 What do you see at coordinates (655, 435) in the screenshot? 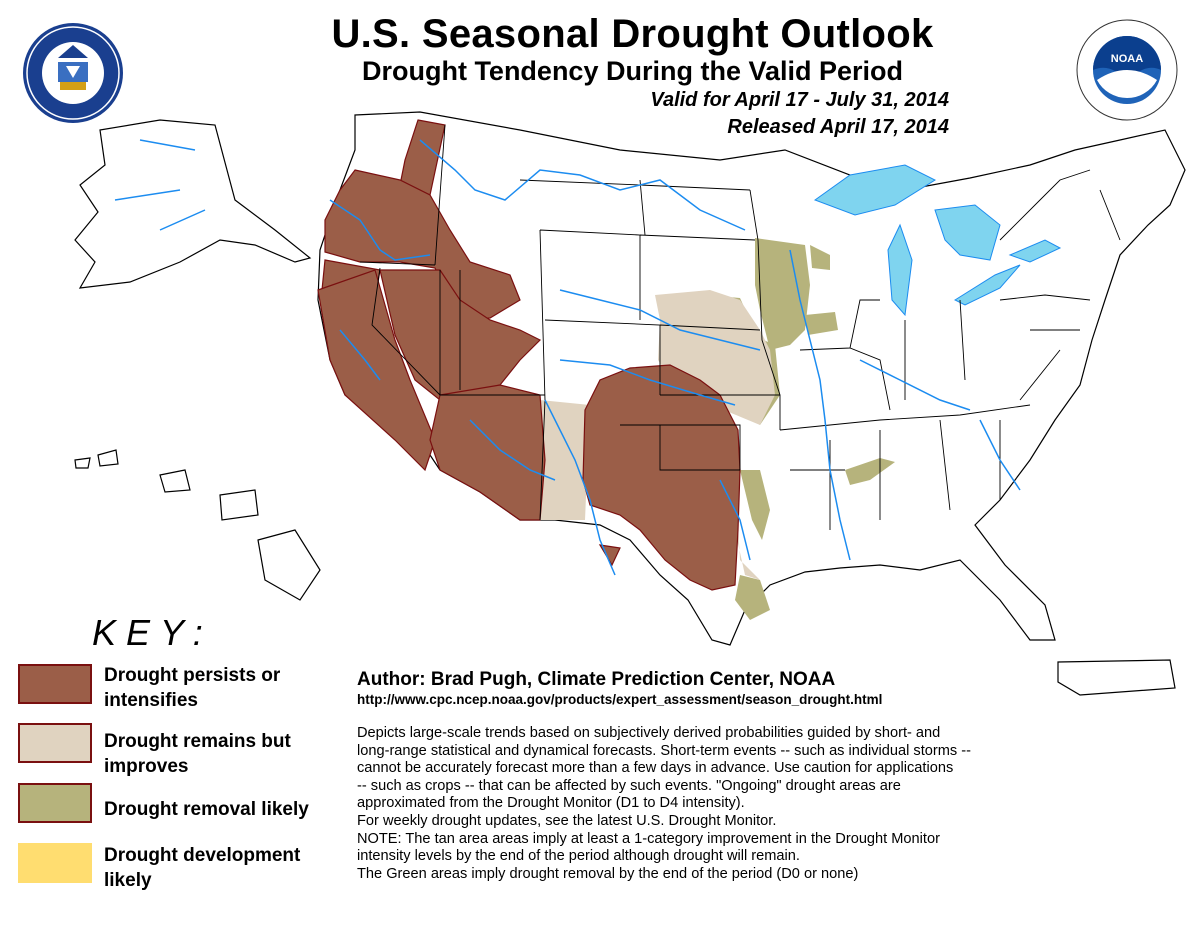
I see `improves-areas` at bounding box center [655, 435].